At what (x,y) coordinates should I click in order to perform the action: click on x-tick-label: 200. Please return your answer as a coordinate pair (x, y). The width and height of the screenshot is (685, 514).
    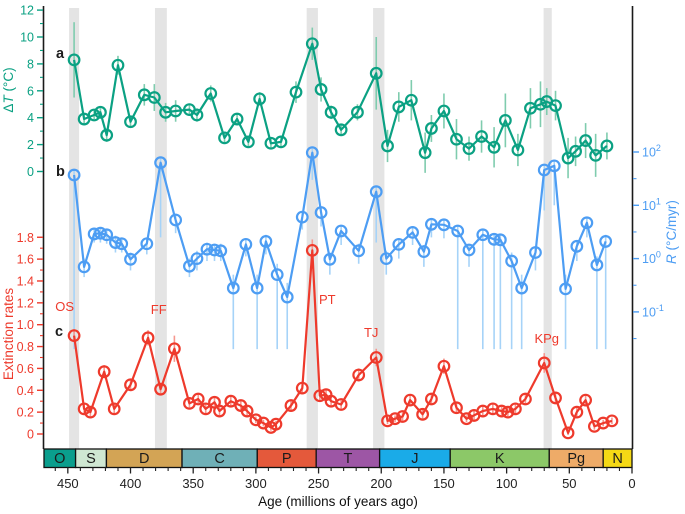
    Looking at the image, I should click on (381, 483).